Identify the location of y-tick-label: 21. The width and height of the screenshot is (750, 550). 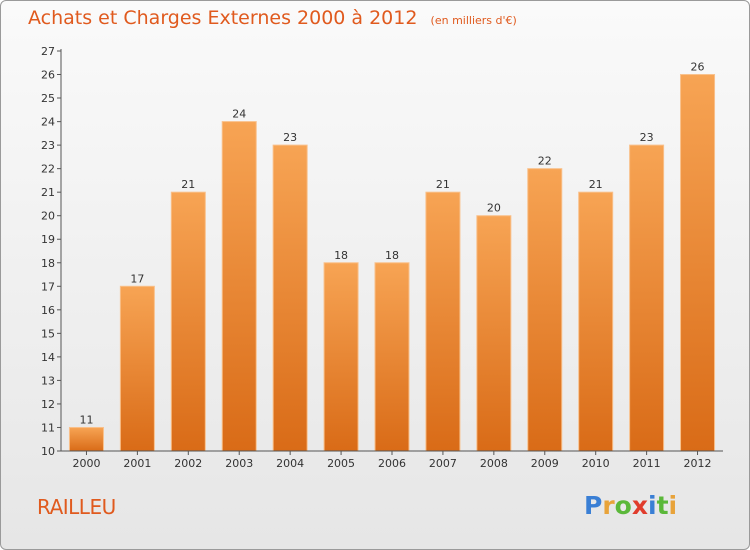
(48, 192).